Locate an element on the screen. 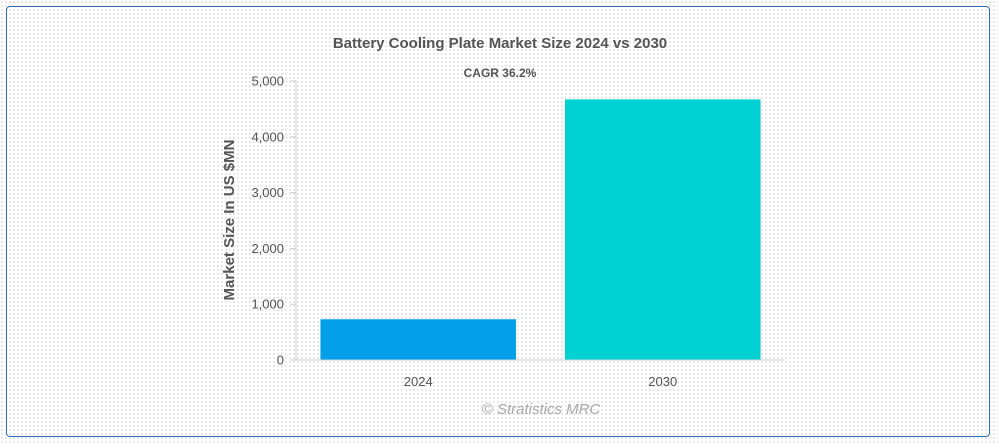 This screenshot has width=998, height=445. y-tick-label: 4,000 is located at coordinates (267, 136).